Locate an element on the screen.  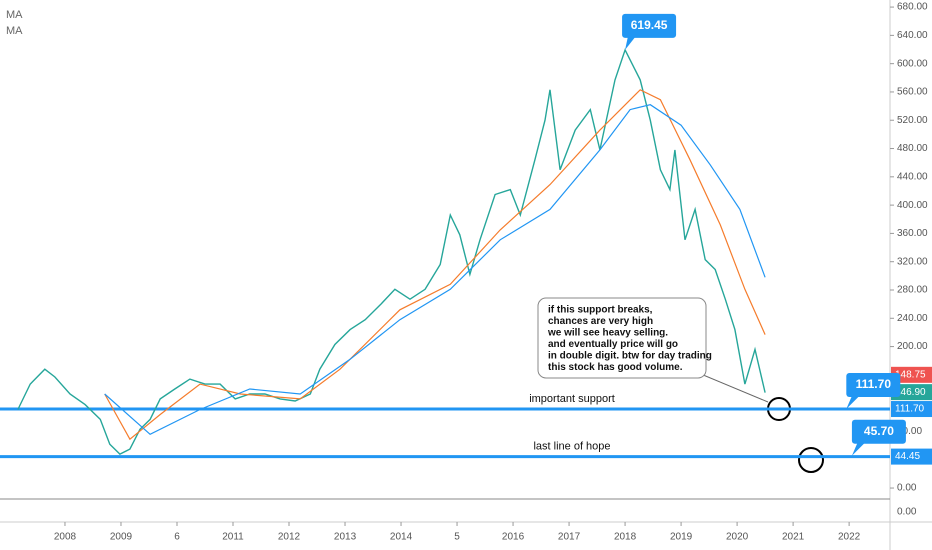
note-line: we will see heavy selling. is located at coordinates (607, 333).